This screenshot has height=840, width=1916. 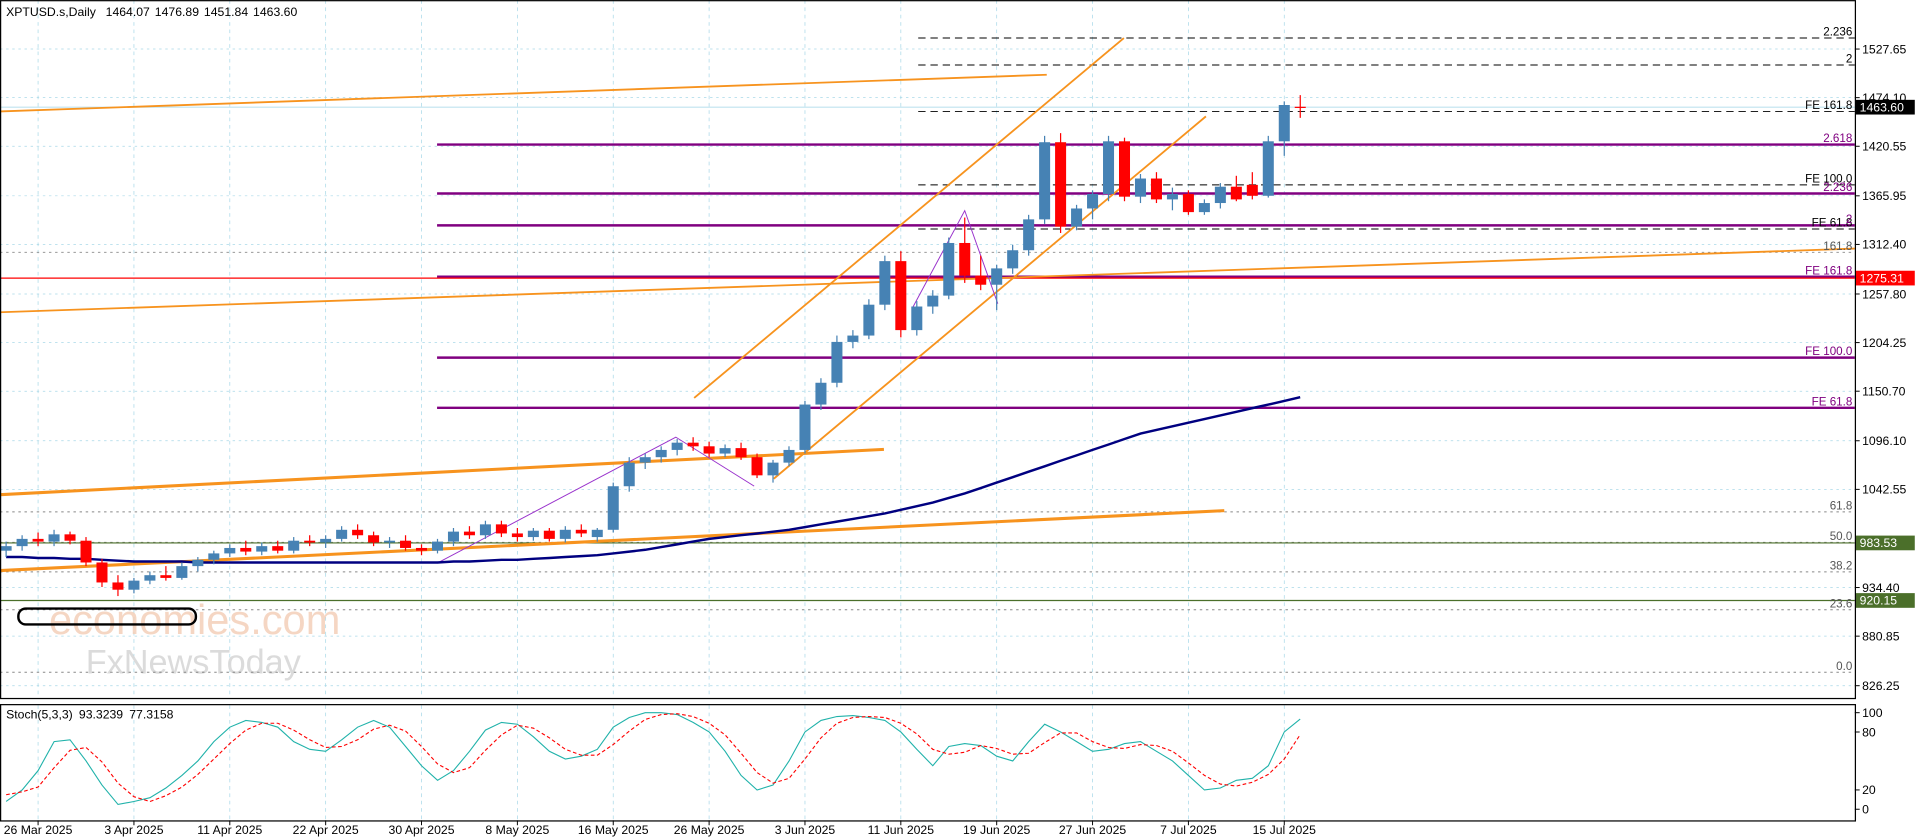 I want to click on stoch-tick-label: 20, so click(x=1869, y=790).